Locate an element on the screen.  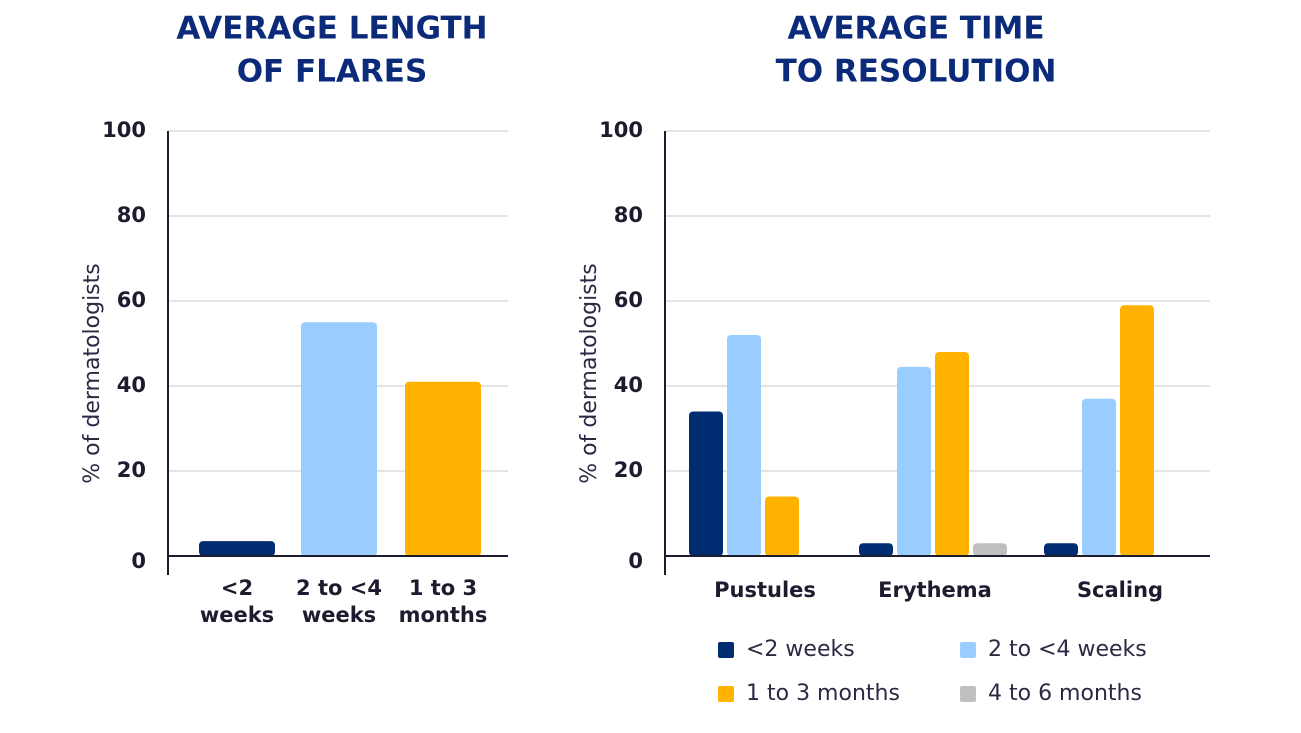
chart-title: AVERAGE TIME is located at coordinates (915, 29).